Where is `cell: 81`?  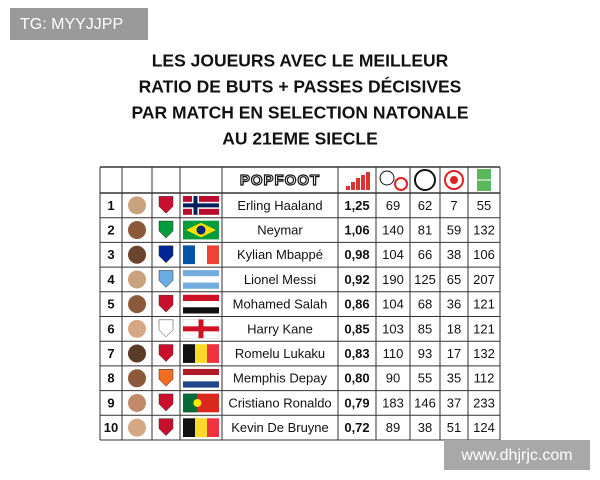
cell: 81 is located at coordinates (425, 229).